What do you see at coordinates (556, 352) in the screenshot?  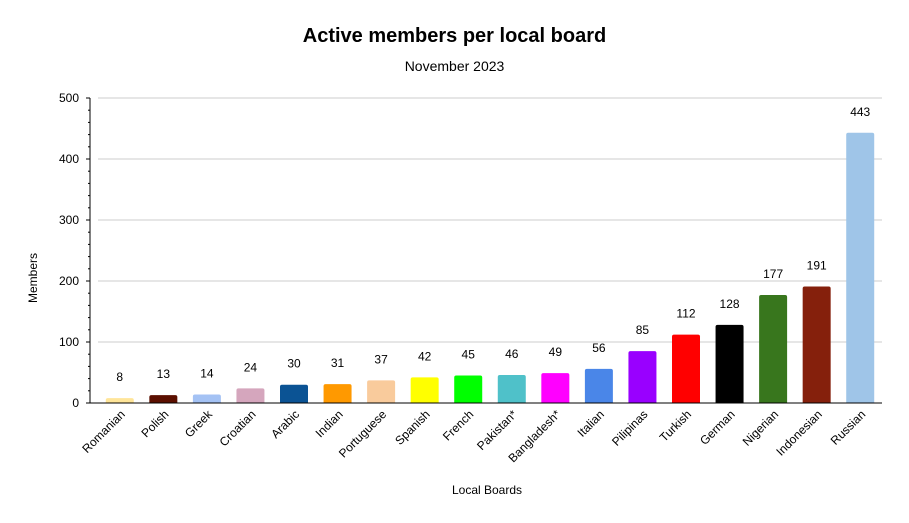 I see `data-label: 49` at bounding box center [556, 352].